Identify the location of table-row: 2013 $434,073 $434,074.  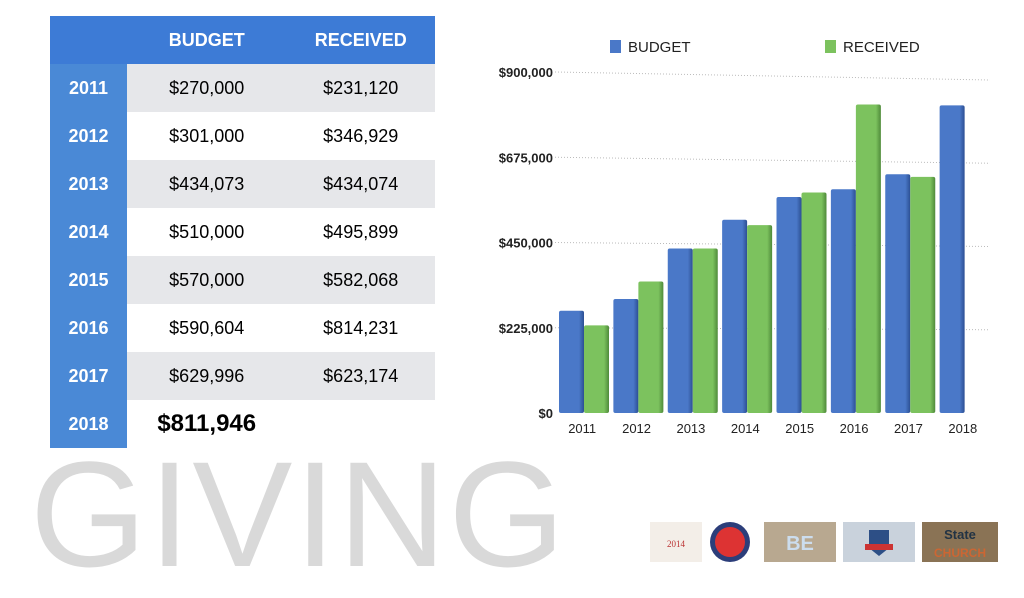
(242, 184).